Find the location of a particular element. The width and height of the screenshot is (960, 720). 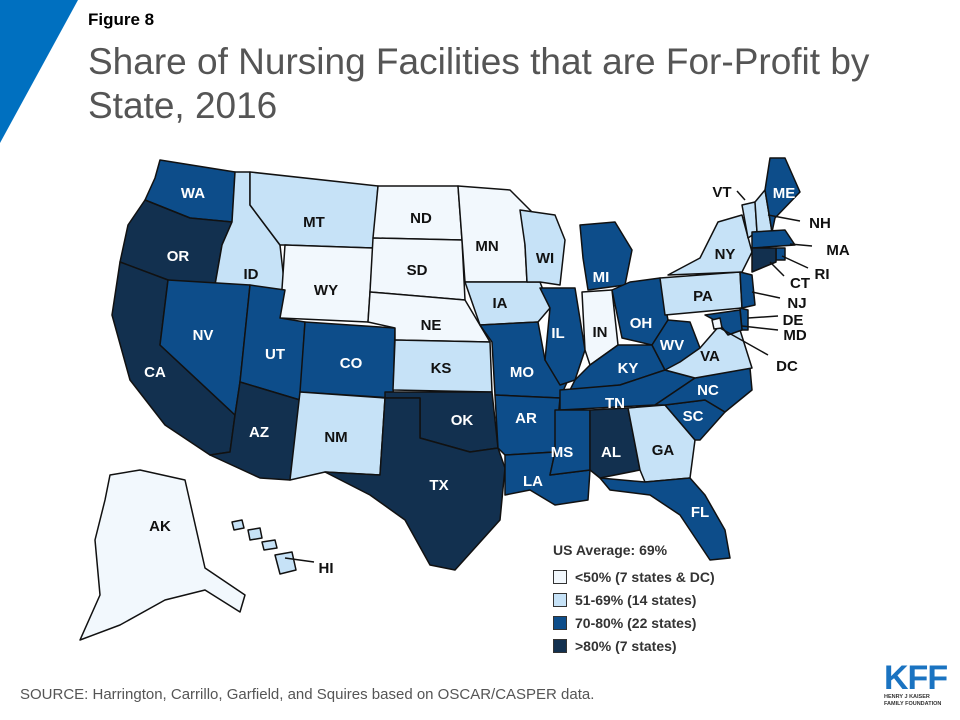

legend-item-70-80: 70-80% (22 states) is located at coordinates (634, 622).